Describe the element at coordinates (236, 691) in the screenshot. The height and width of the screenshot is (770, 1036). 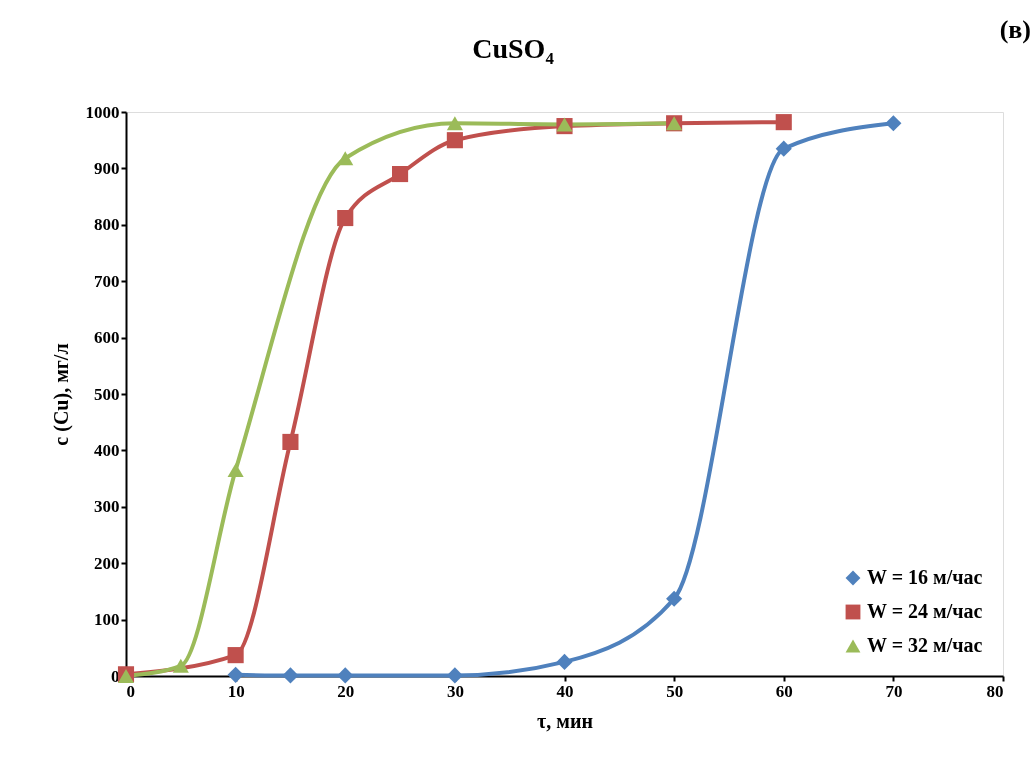
I see `x-tick-label: 10` at that location.